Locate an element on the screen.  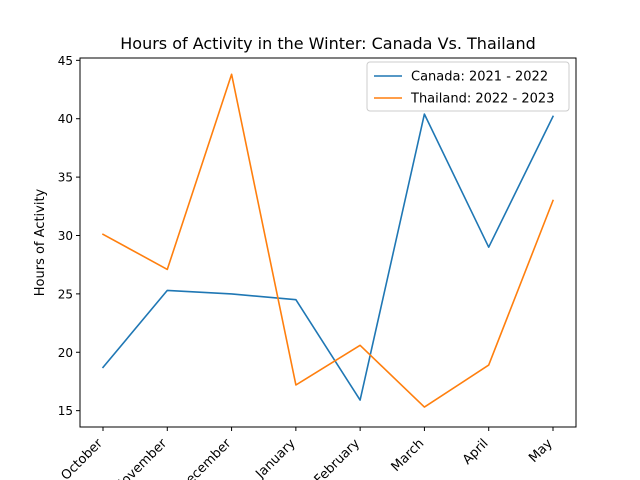
x-tick-label: January is located at coordinates (276, 458).